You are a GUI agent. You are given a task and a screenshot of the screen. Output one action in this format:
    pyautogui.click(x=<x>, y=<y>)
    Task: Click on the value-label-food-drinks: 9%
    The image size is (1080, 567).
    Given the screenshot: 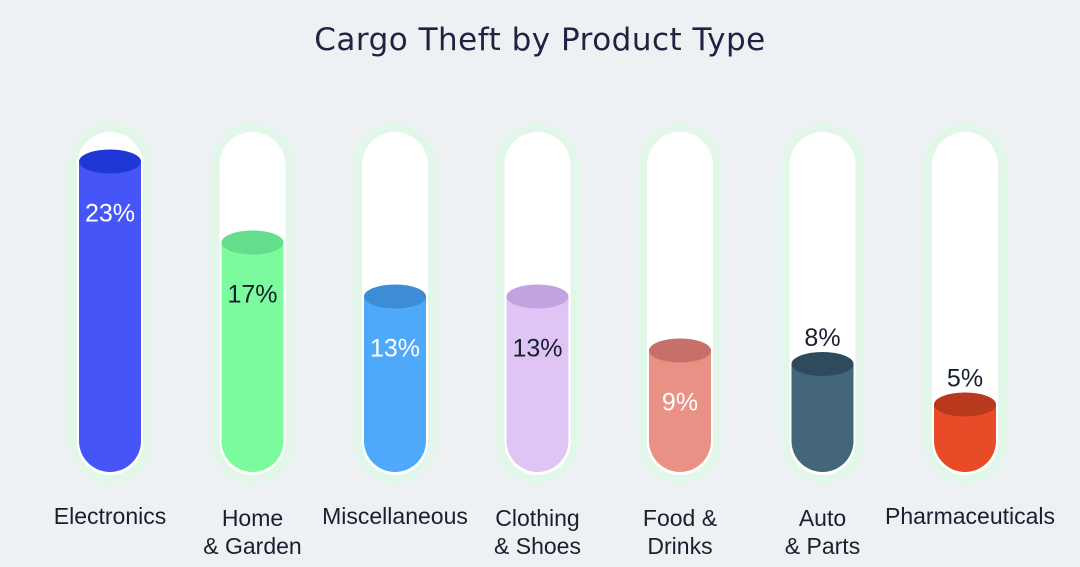 What is the action you would take?
    pyautogui.click(x=680, y=403)
    